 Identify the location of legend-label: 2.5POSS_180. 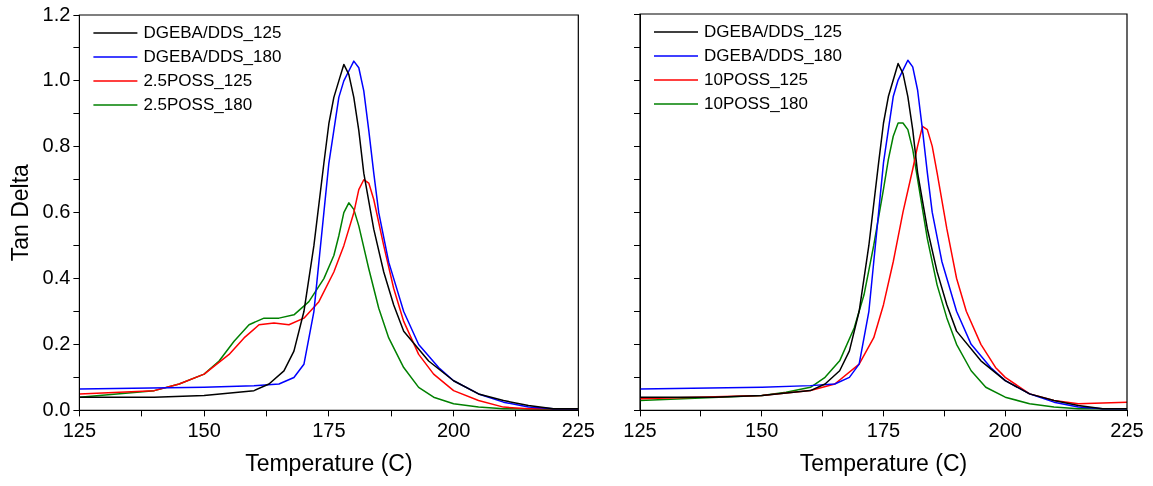
(198, 104).